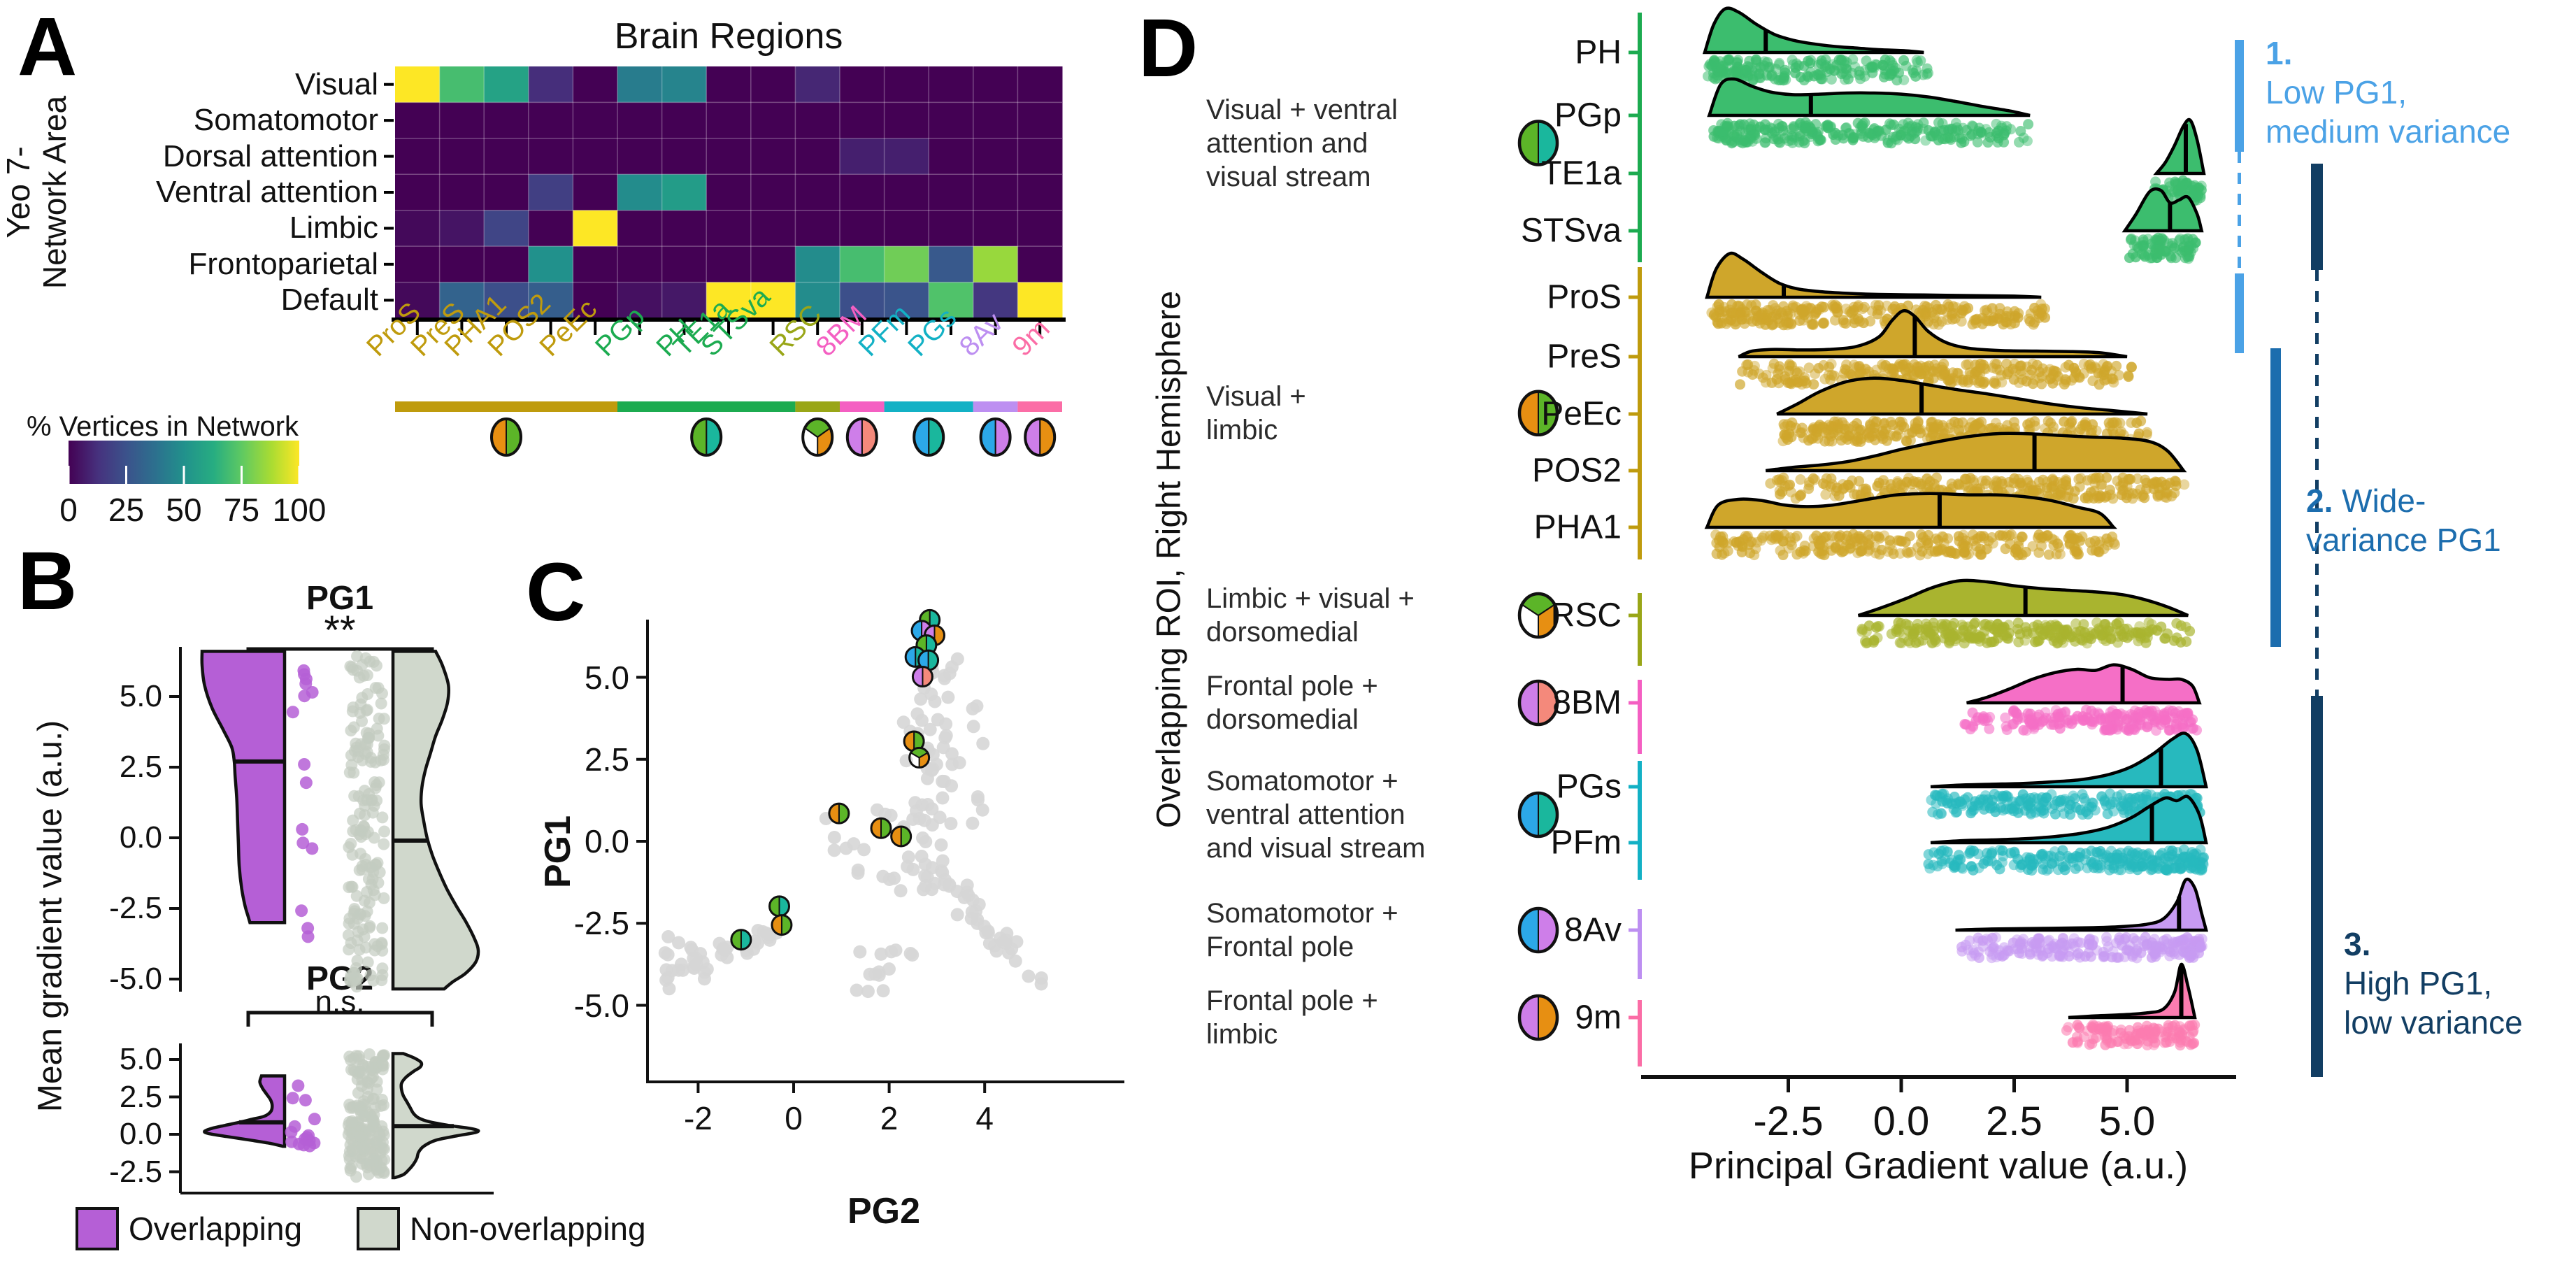 Image resolution: width=2576 pixels, height=1263 pixels. Describe the element at coordinates (1912, 526) in the screenshot. I see `ridge-row-PHA1` at that location.